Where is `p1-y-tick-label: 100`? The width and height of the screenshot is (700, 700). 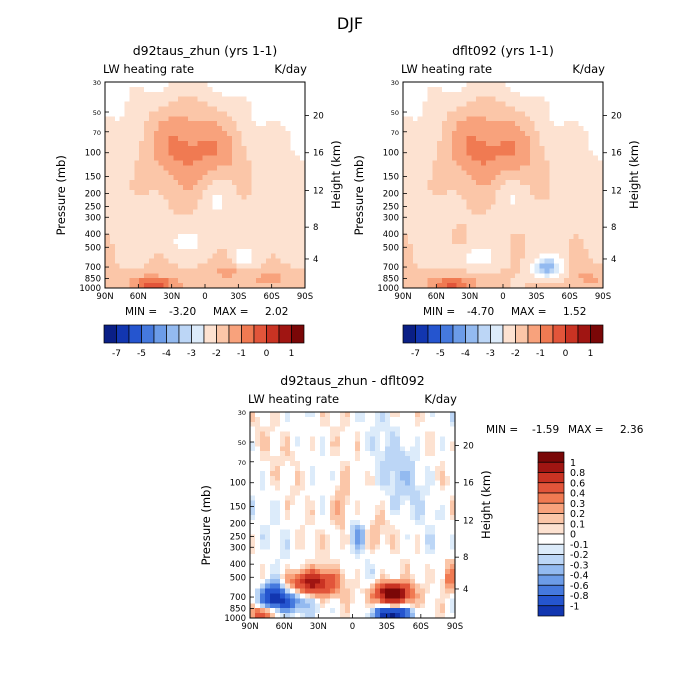 p1-y-tick-label: 100 is located at coordinates (93, 154).